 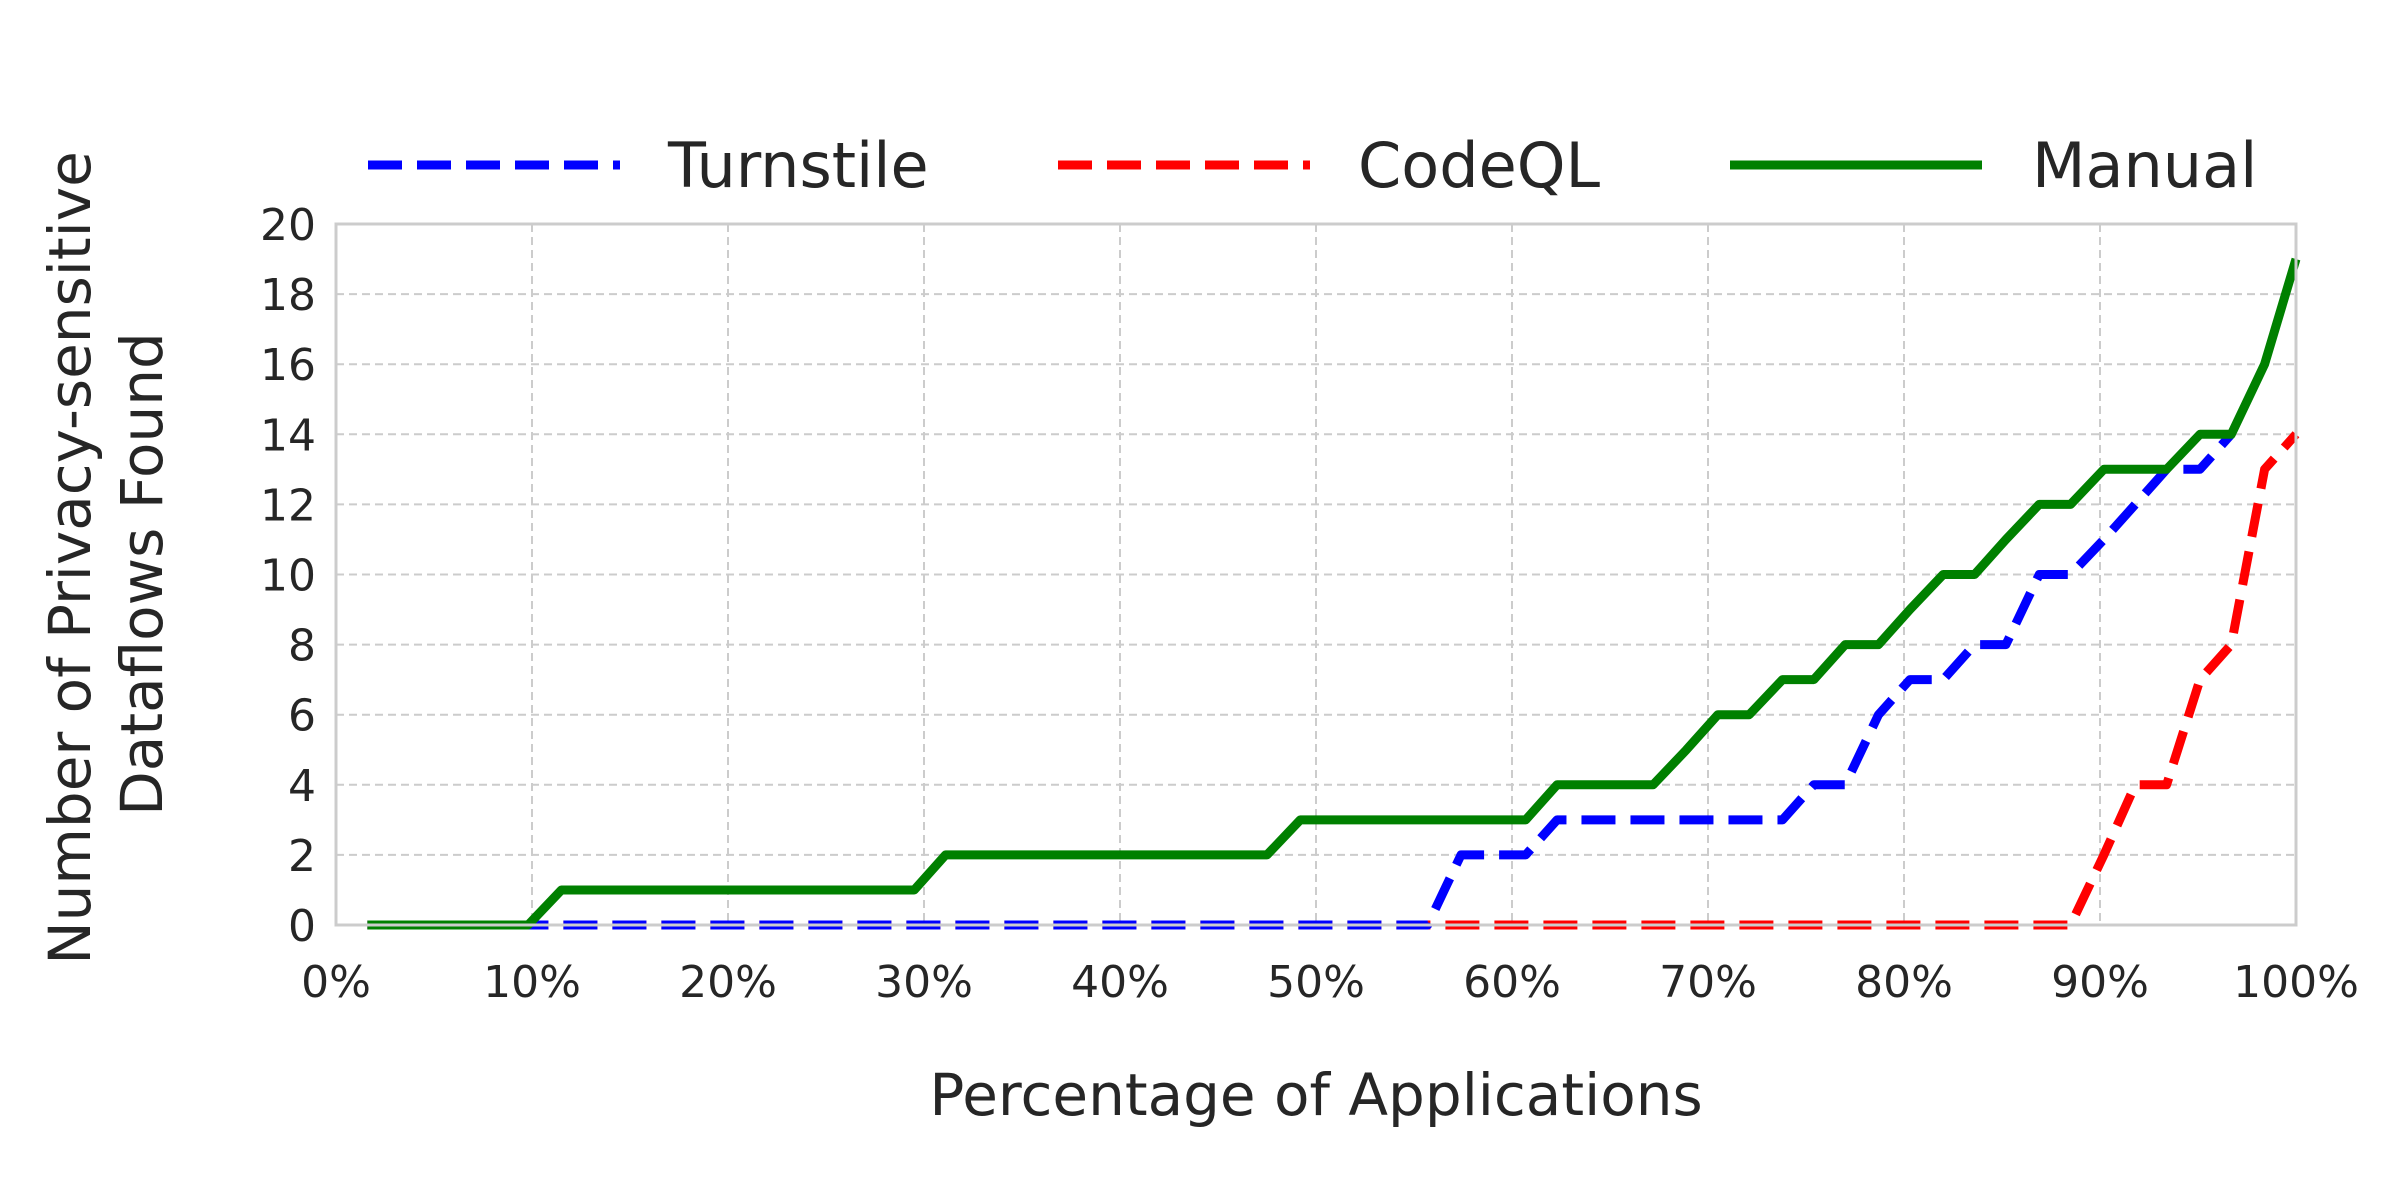 I want to click on y-tick-label: 0, so click(x=302, y=926).